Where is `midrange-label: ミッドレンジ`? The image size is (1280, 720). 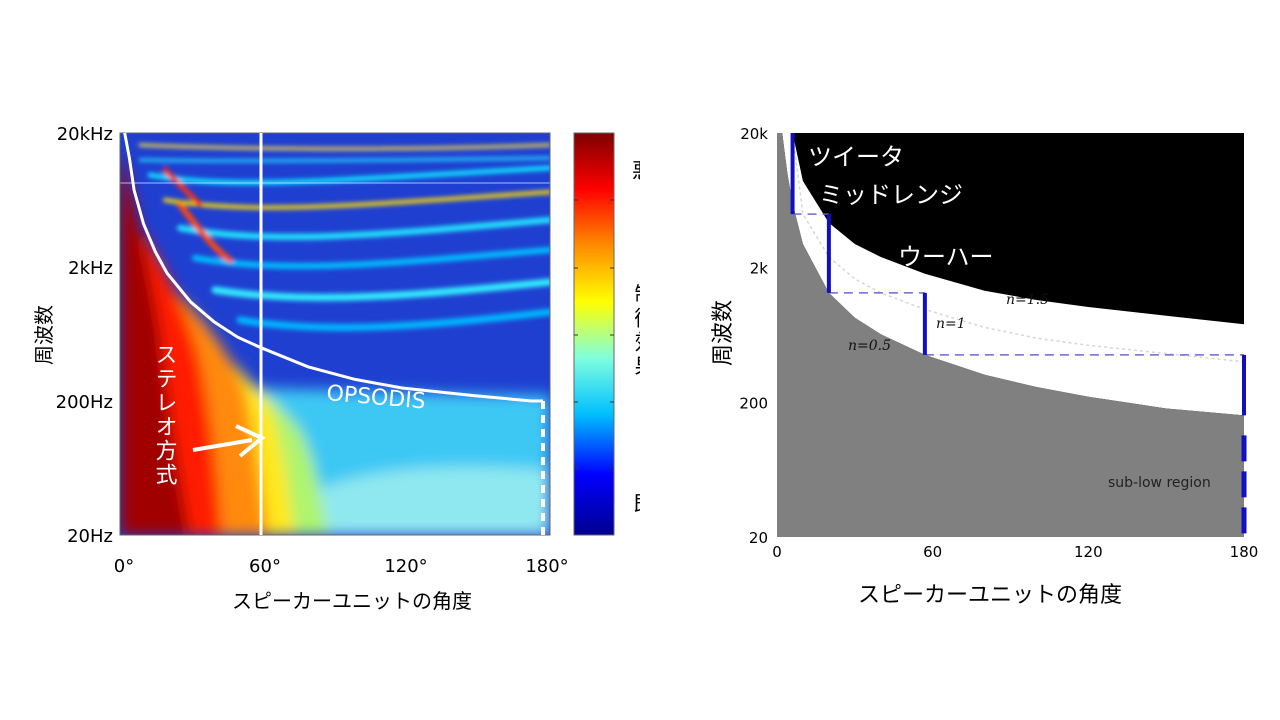 midrange-label: ミッドレンジ is located at coordinates (891, 195).